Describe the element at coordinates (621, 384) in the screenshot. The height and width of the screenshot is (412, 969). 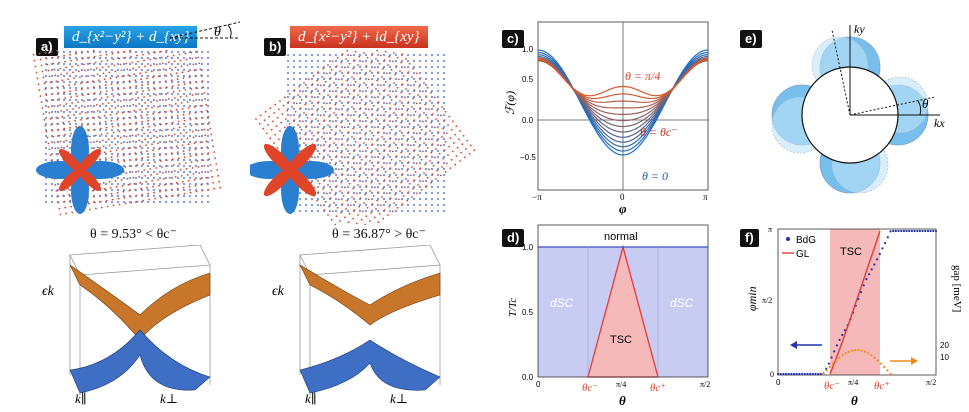
I see `panel-d-xtick-3: π/4` at that location.